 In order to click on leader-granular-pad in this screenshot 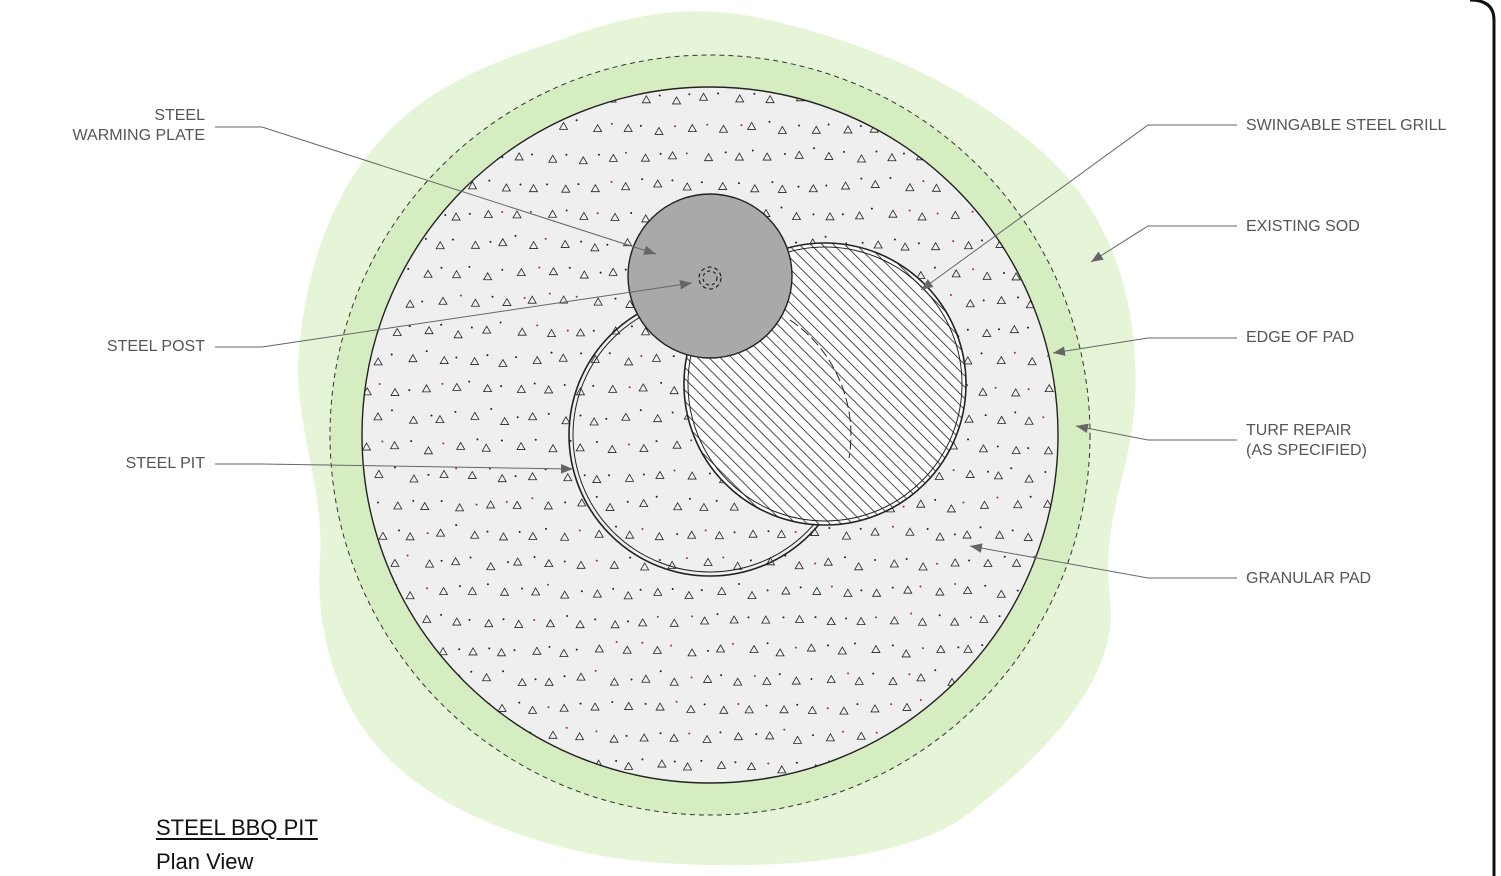, I will do `click(1103, 561)`.